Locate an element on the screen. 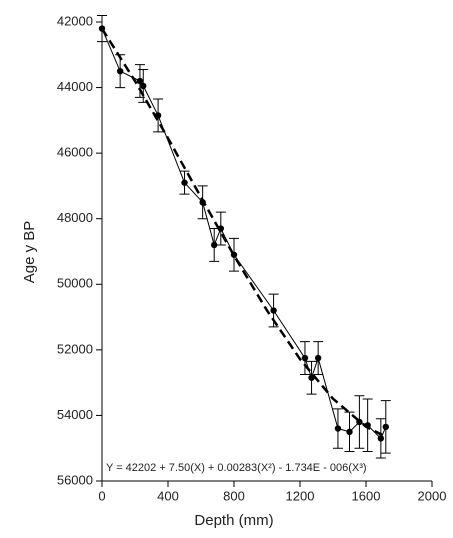 The image size is (453, 538). y-tick-label: 46000 is located at coordinates (75, 152).